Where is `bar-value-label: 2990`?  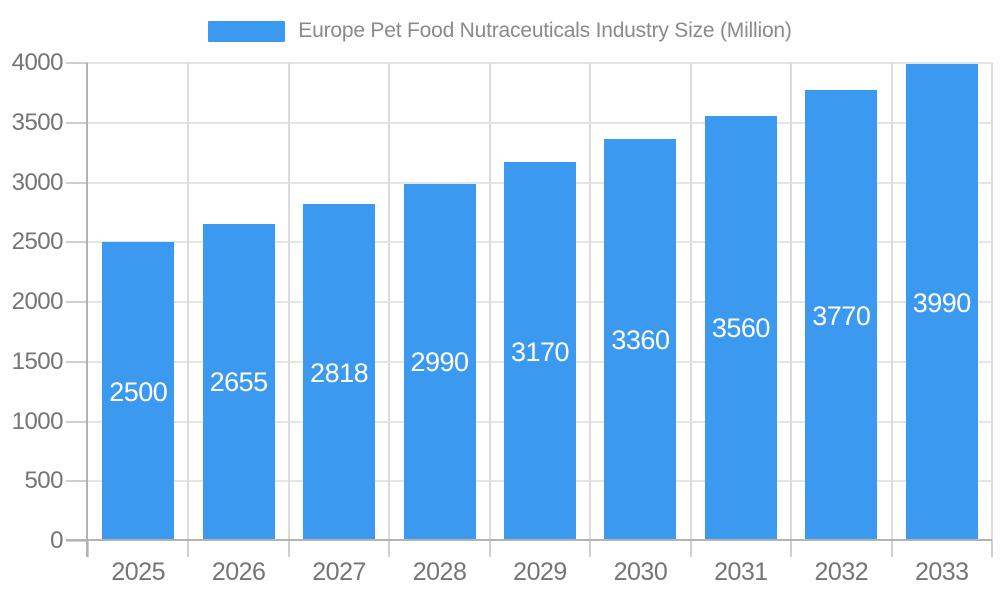
bar-value-label: 2990 is located at coordinates (440, 362).